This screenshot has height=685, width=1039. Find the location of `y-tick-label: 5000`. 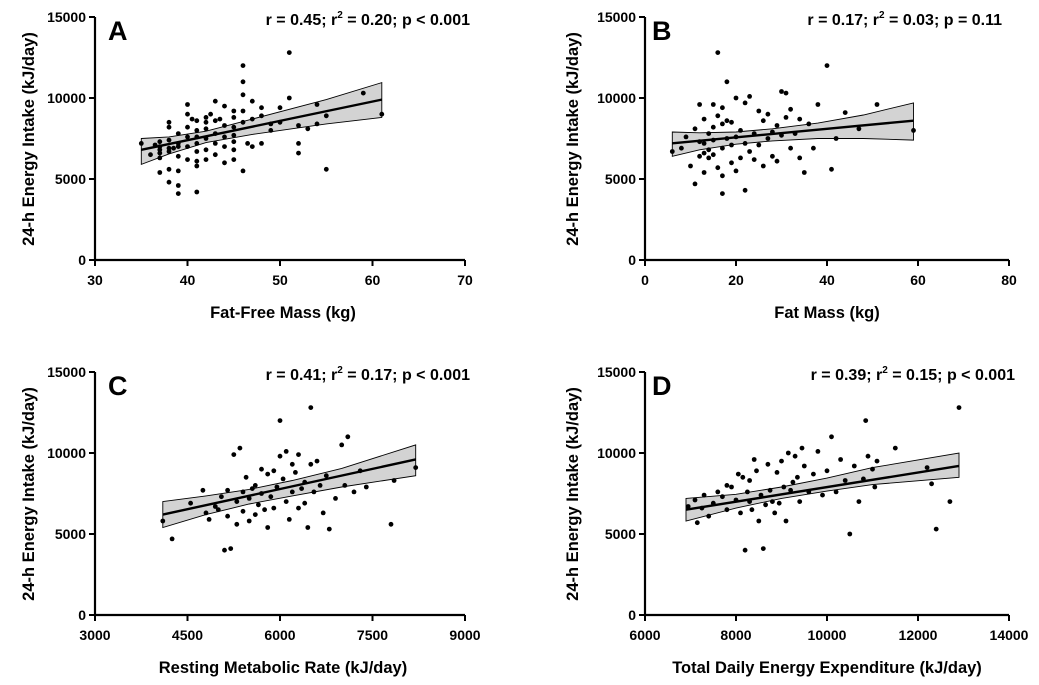

y-tick-label: 5000 is located at coordinates (70, 534).